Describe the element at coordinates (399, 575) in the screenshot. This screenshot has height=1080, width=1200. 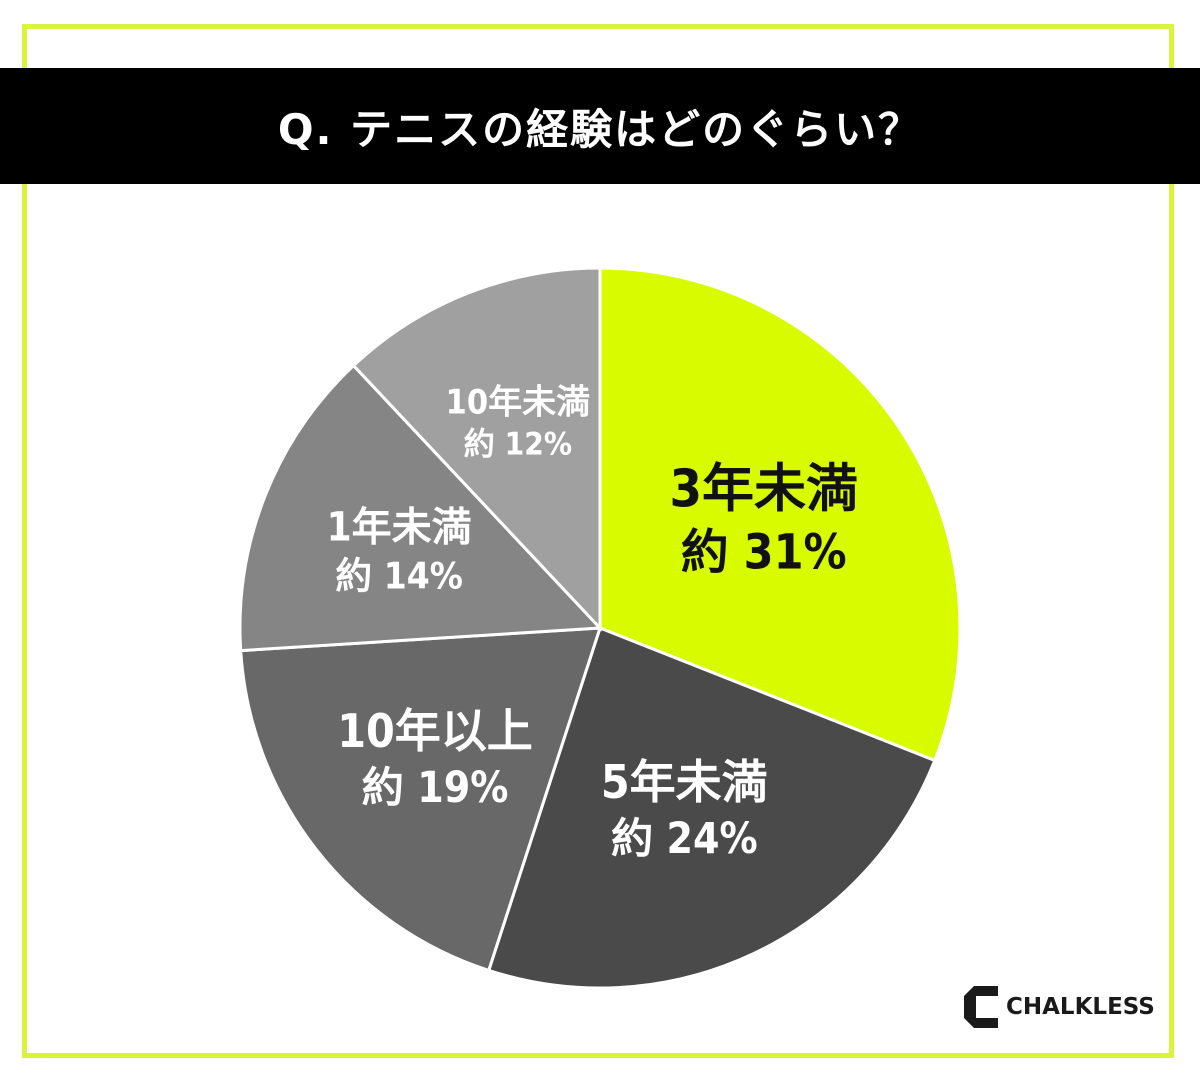
I see `slice-value-4: 約 14%` at that location.